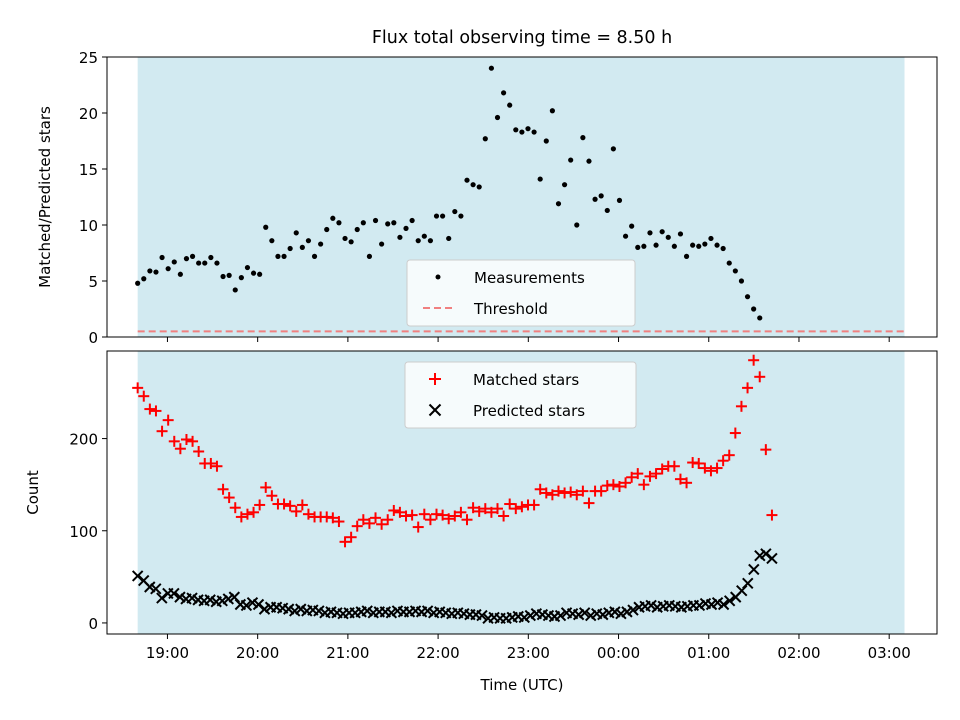 This screenshot has width=960, height=720. I want to click on bottom-legend: Matched stars Predicted stars, so click(520, 395).